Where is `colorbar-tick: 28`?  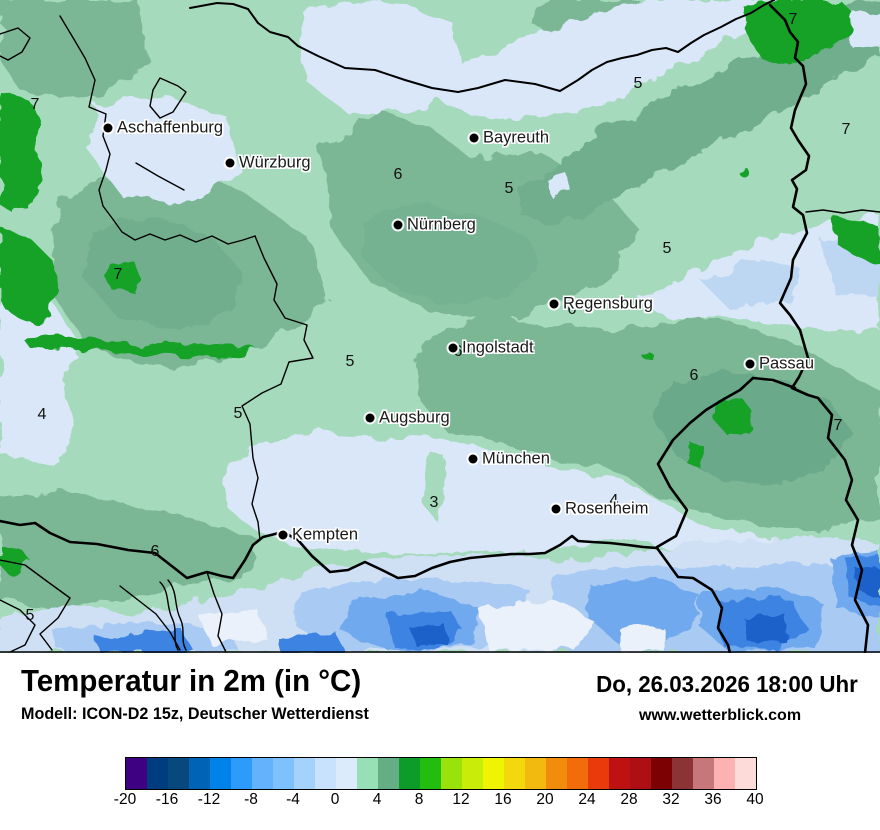 colorbar-tick: 28 is located at coordinates (629, 799).